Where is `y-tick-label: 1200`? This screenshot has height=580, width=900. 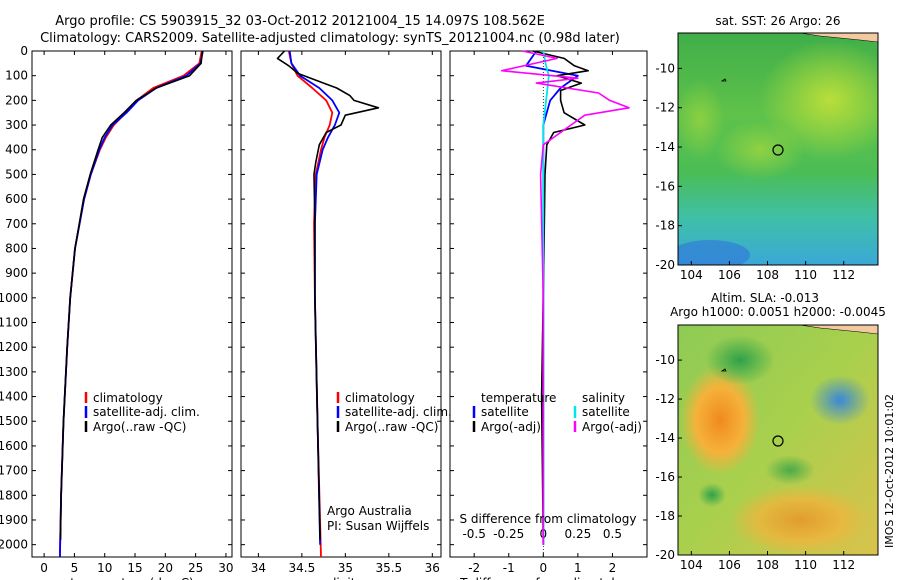
y-tick-label: 1200 is located at coordinates (14, 347).